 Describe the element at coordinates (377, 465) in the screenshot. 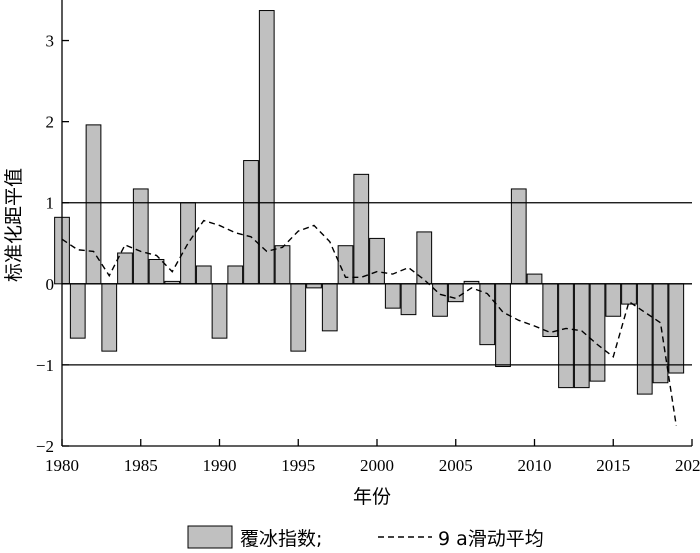

I see `x-tick-label-2000: 2000` at that location.